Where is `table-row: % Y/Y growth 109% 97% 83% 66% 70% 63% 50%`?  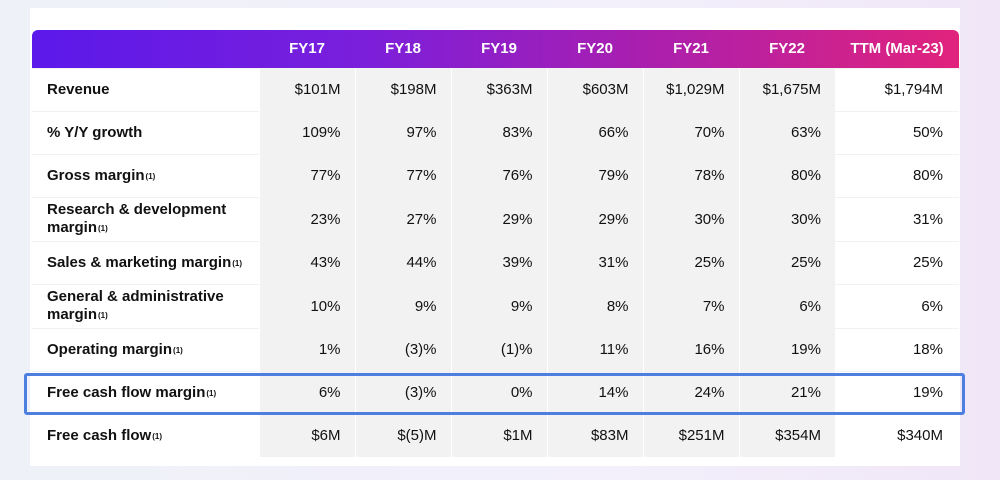 table-row: % Y/Y growth 109% 97% 83% 66% 70% 63% 50% is located at coordinates (495, 132).